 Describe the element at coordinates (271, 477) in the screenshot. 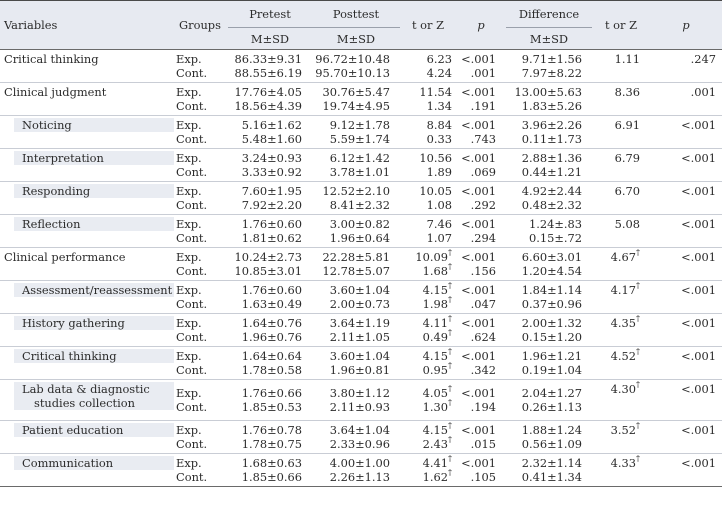

I see `pretest-cell-value: 1.85±0.66` at that location.